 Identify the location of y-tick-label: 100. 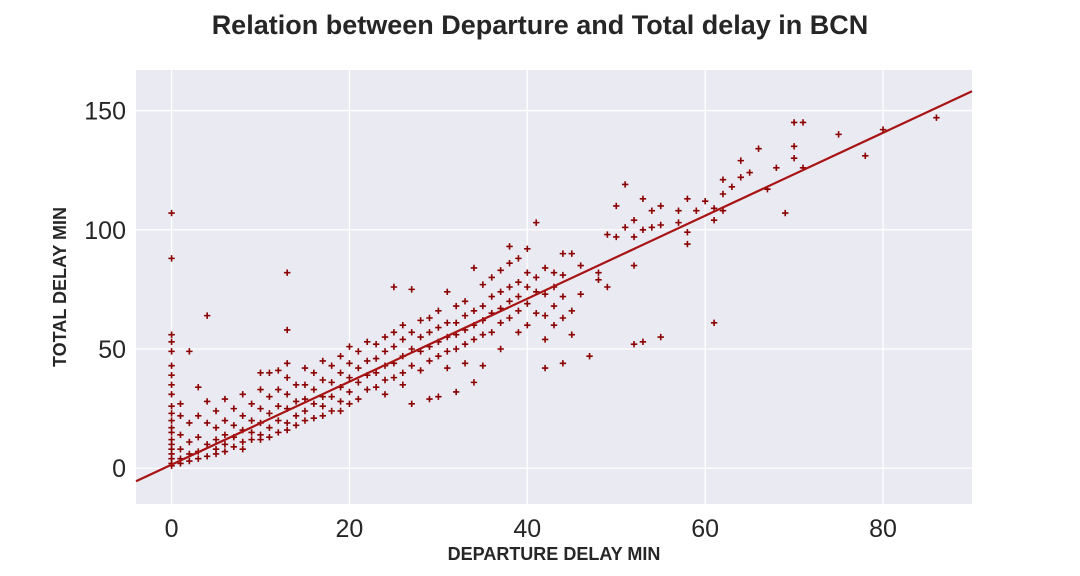
(105, 231).